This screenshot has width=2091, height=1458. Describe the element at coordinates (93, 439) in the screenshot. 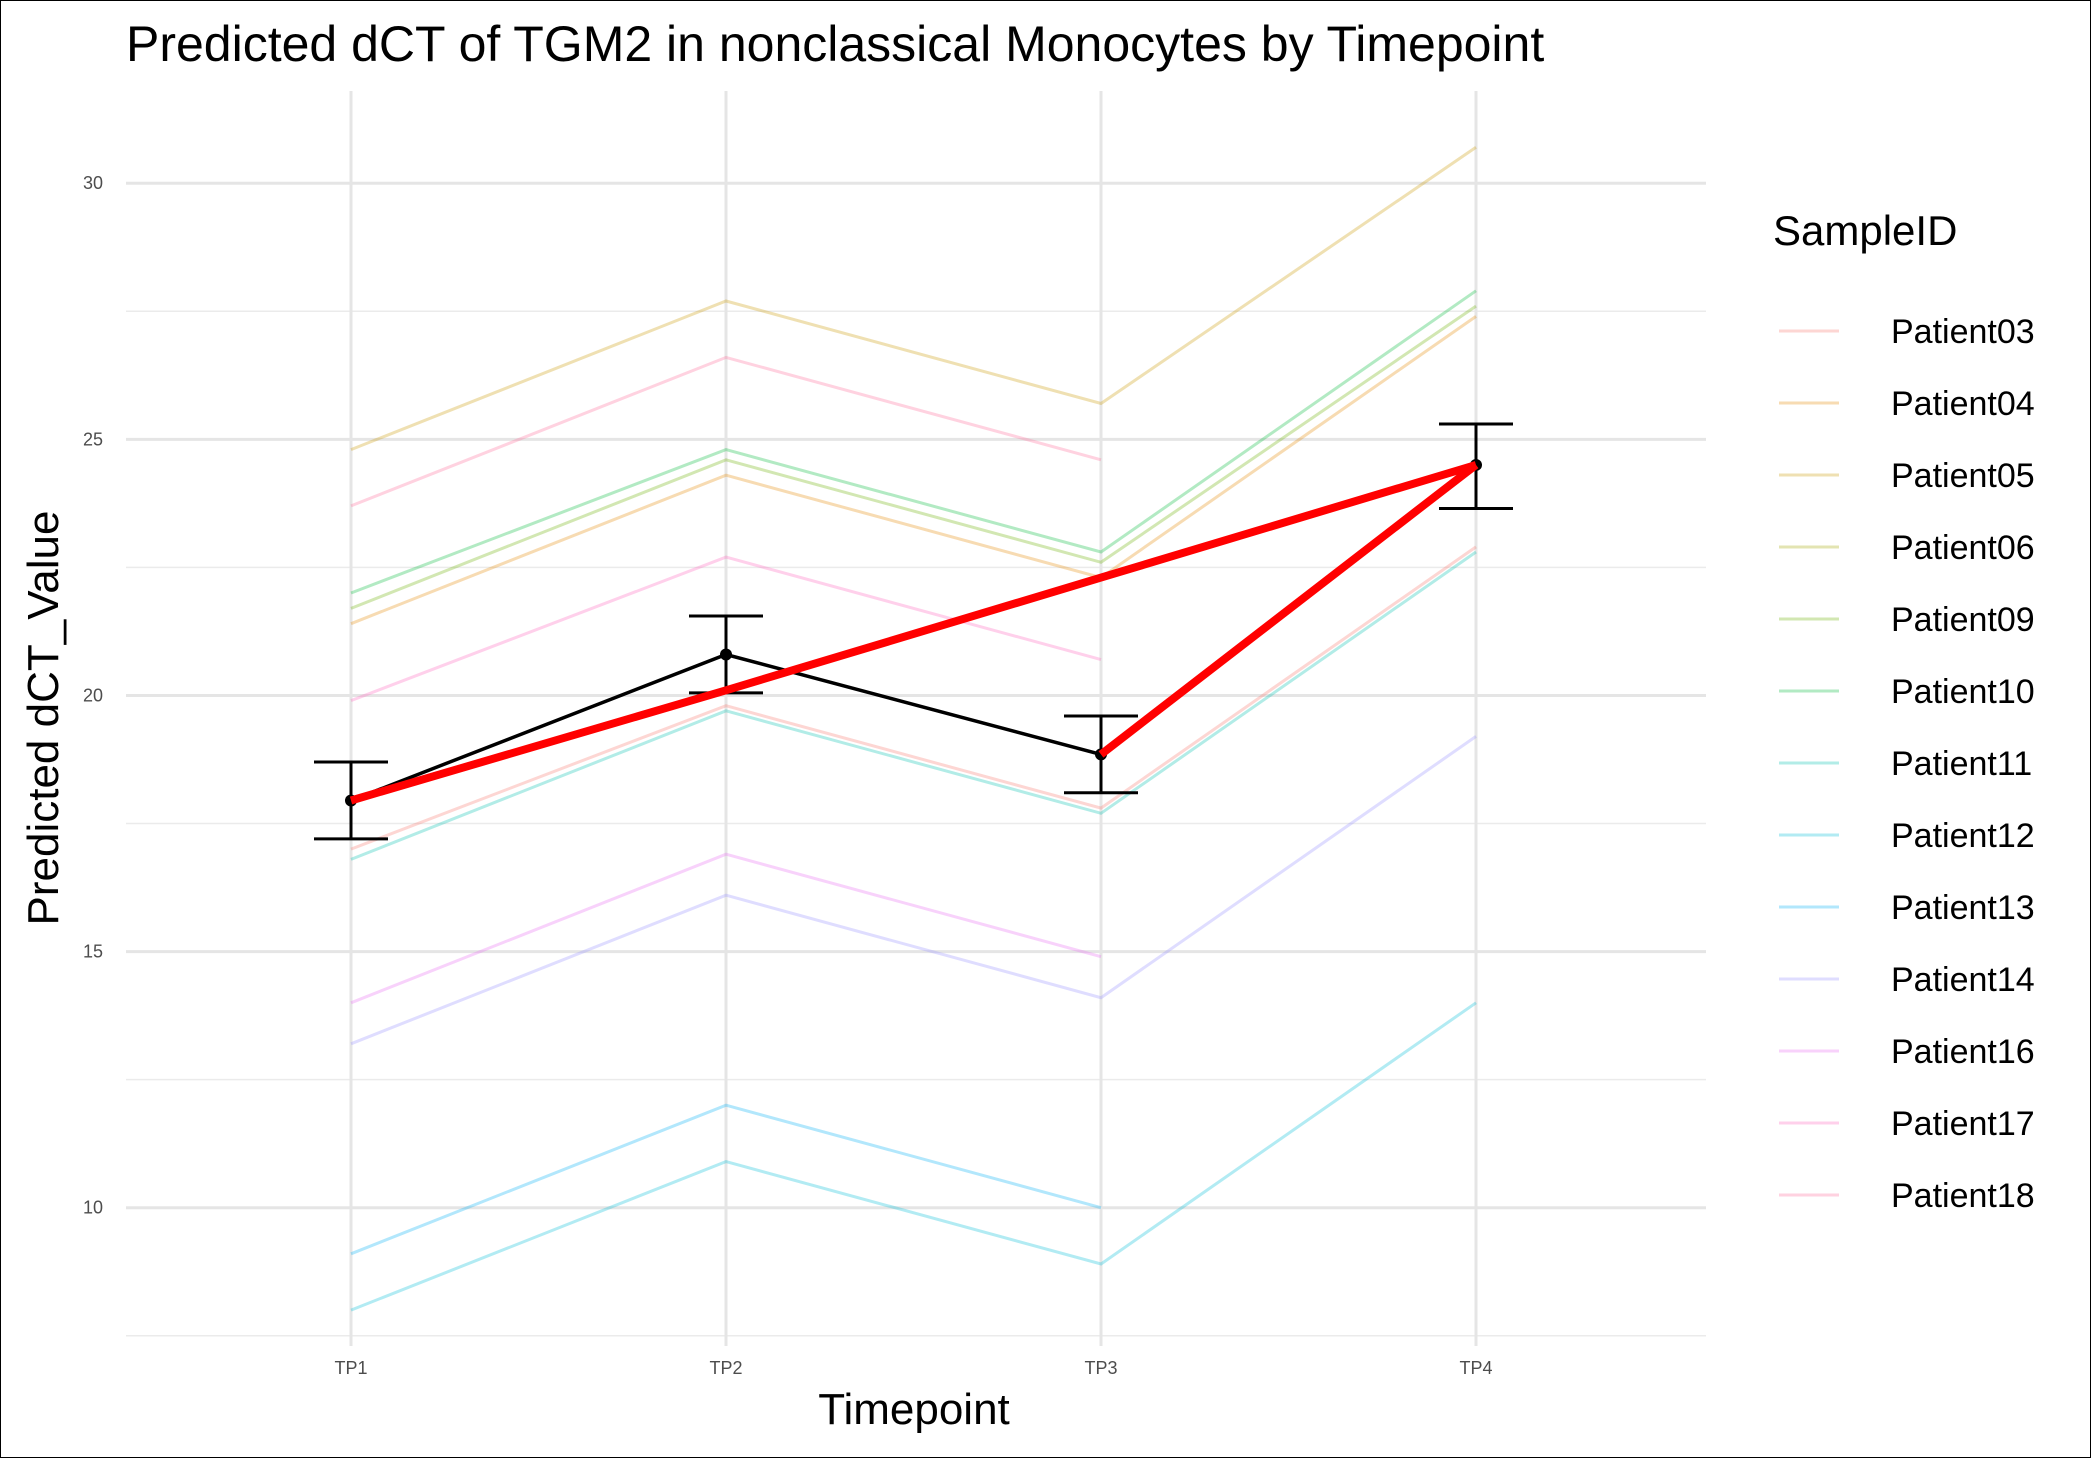

I see `y-tick-label: 25` at that location.